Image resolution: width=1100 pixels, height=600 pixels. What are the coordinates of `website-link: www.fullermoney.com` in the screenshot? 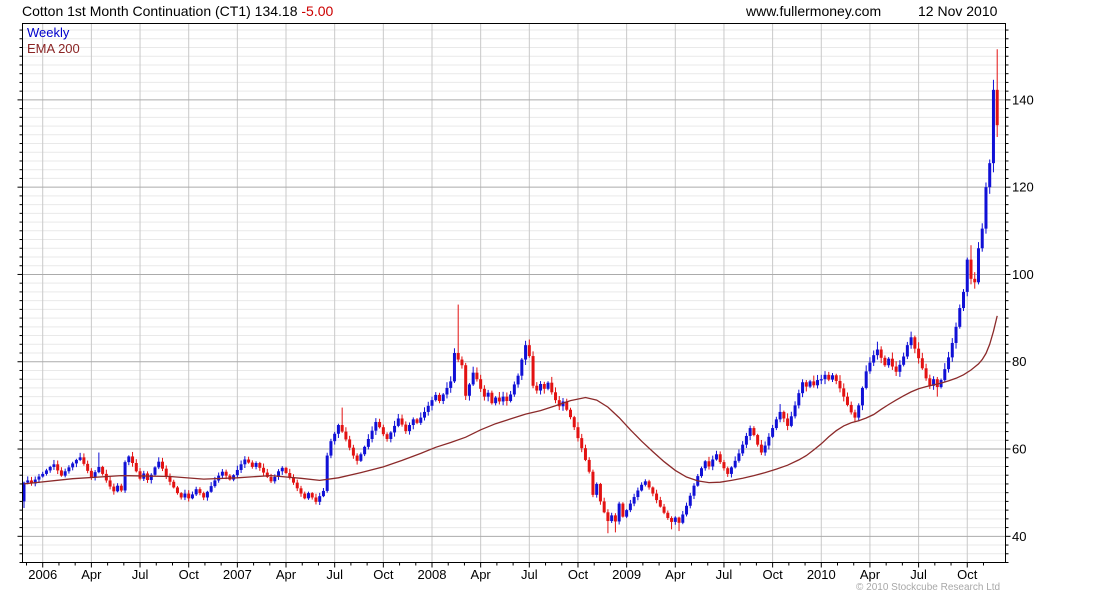 It's located at (814, 11).